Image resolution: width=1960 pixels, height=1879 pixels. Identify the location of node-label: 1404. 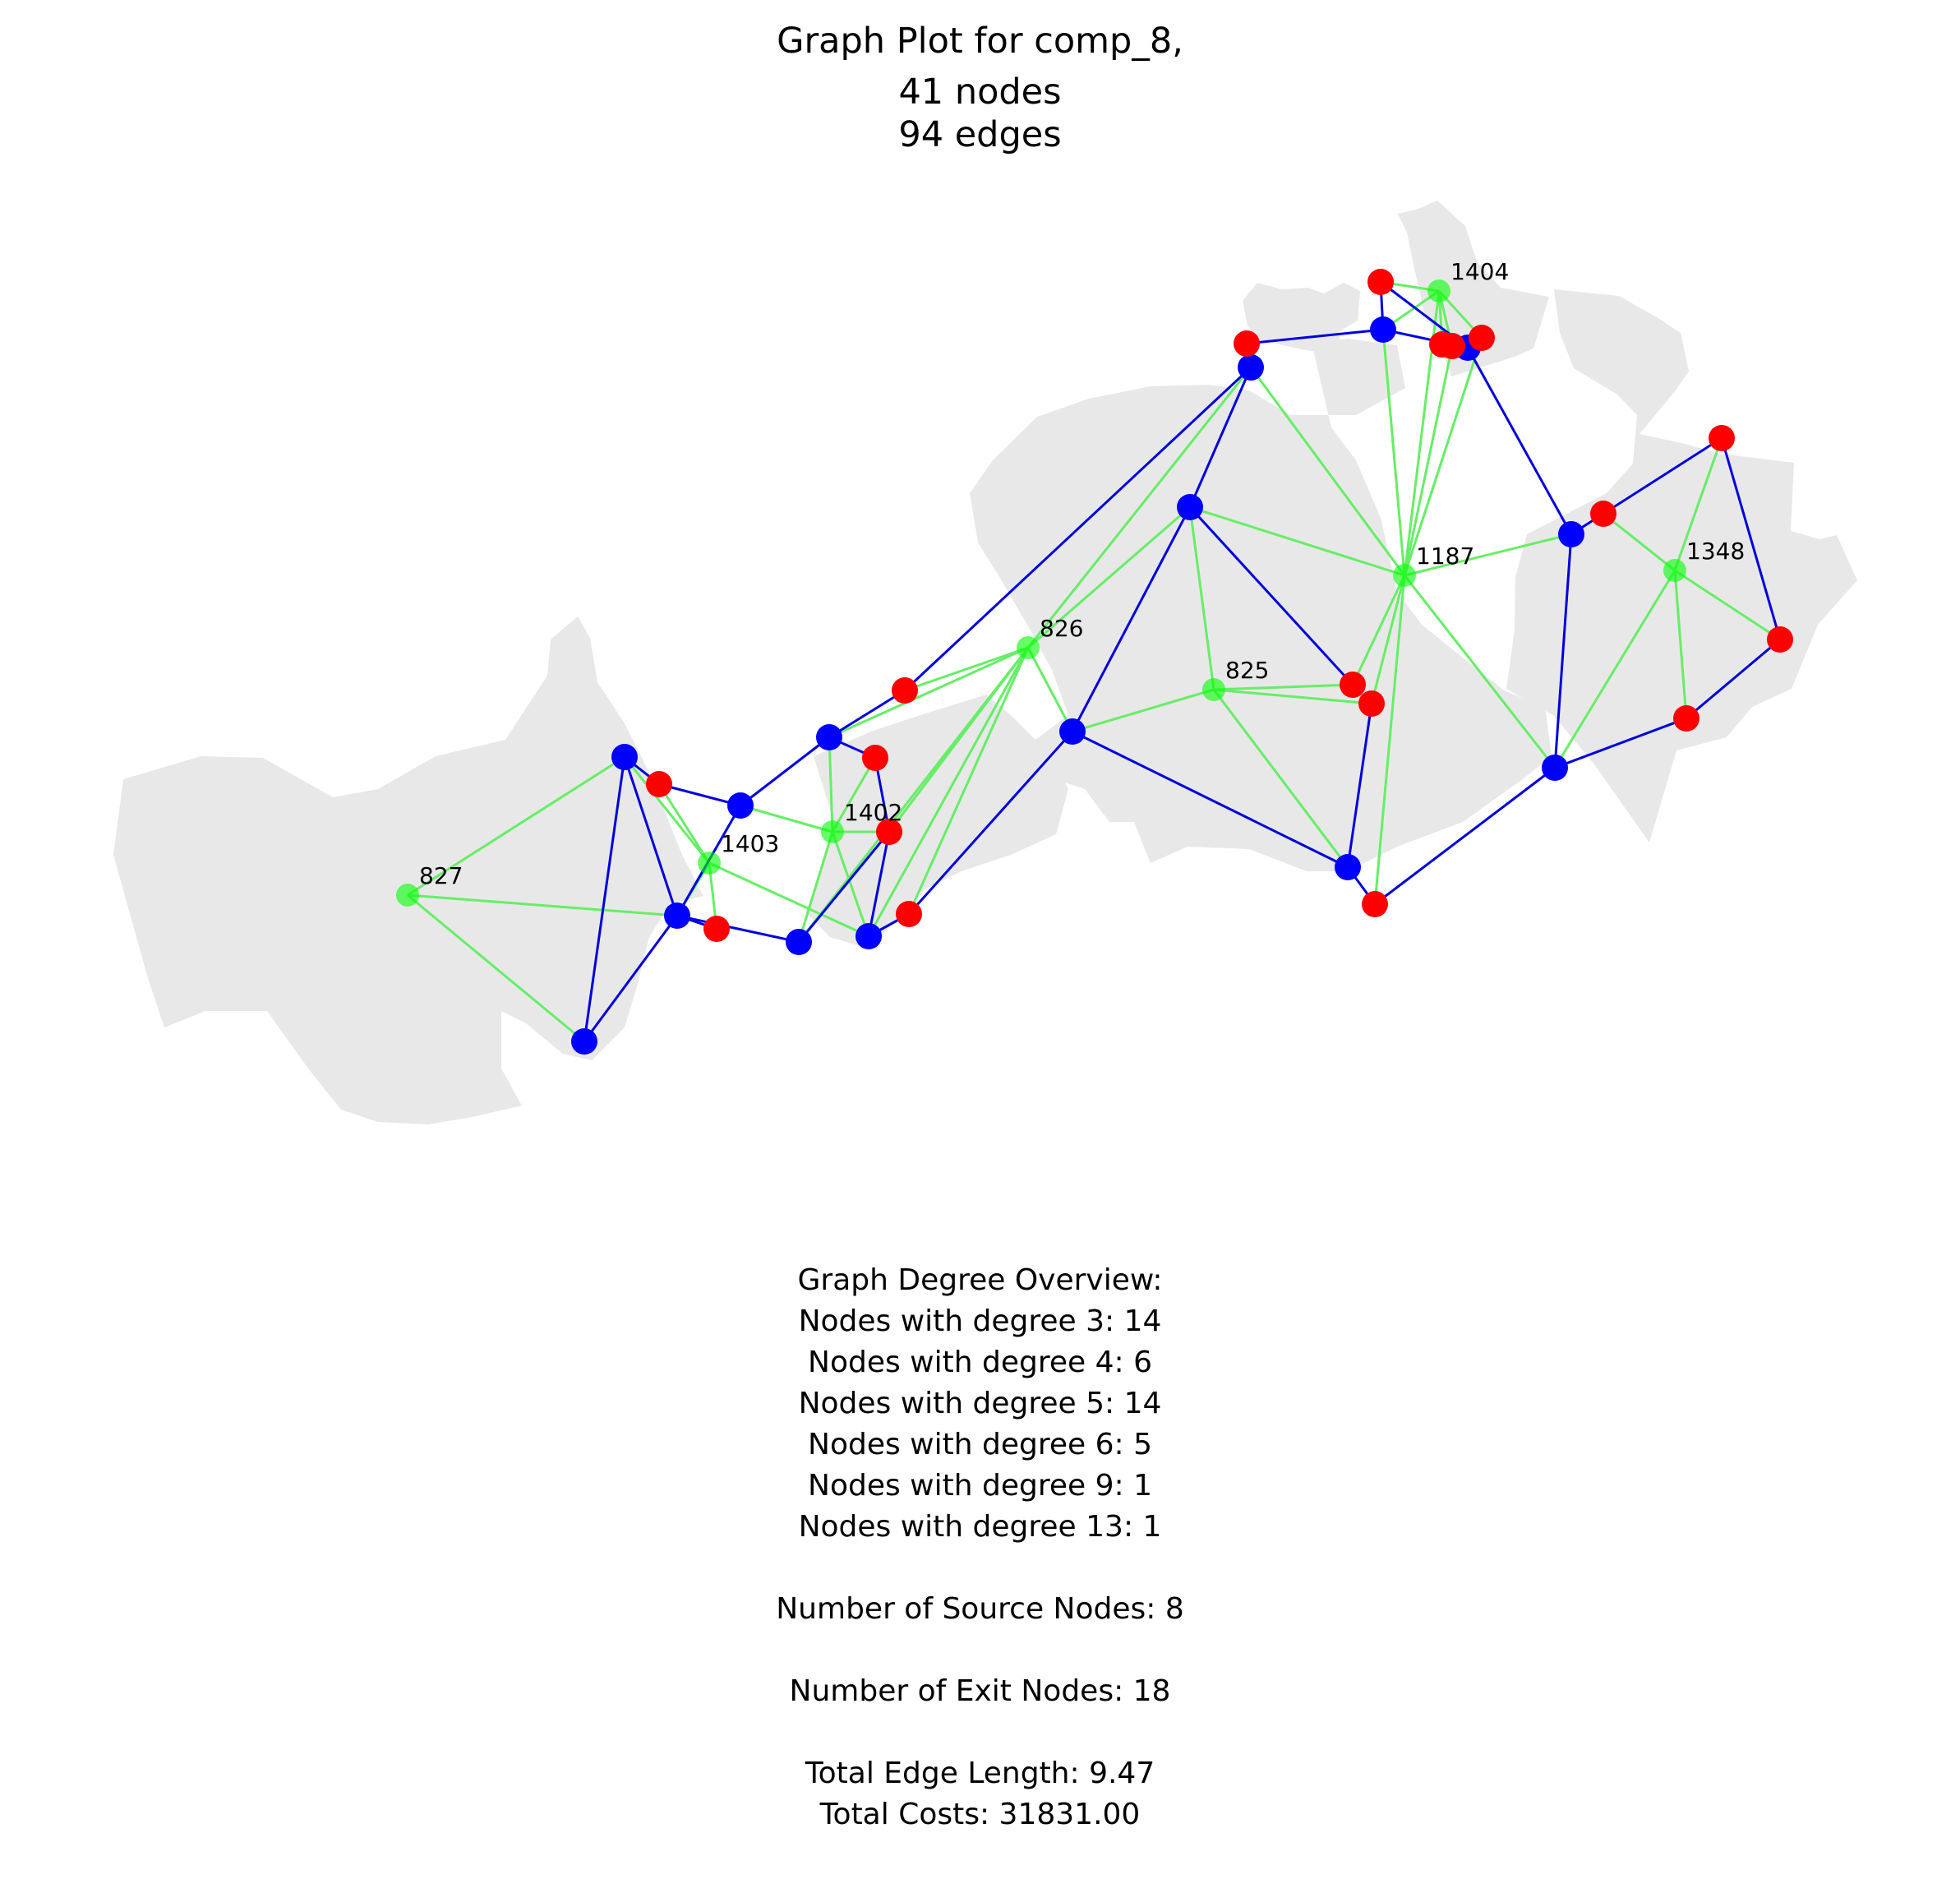
(1479, 271).